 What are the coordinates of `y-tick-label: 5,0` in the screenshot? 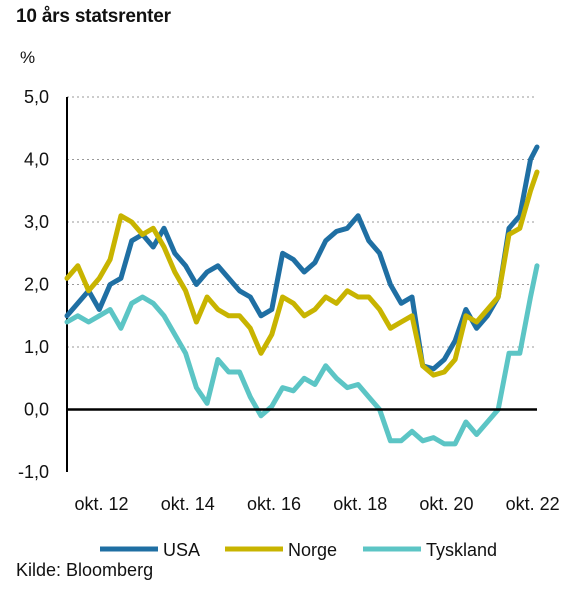 It's located at (36, 97).